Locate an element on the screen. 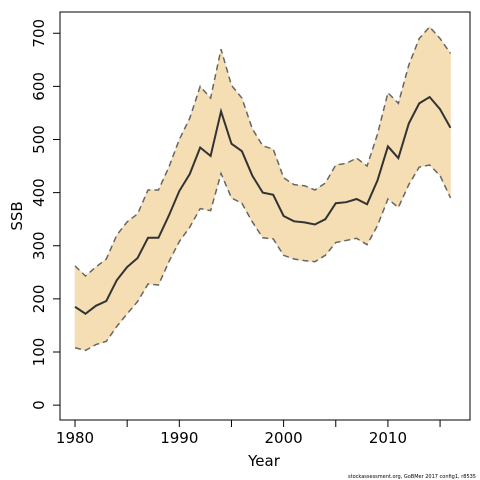 Image resolution: width=480 pixels, height=480 pixels. y-tick-label: 500 is located at coordinates (39, 139).